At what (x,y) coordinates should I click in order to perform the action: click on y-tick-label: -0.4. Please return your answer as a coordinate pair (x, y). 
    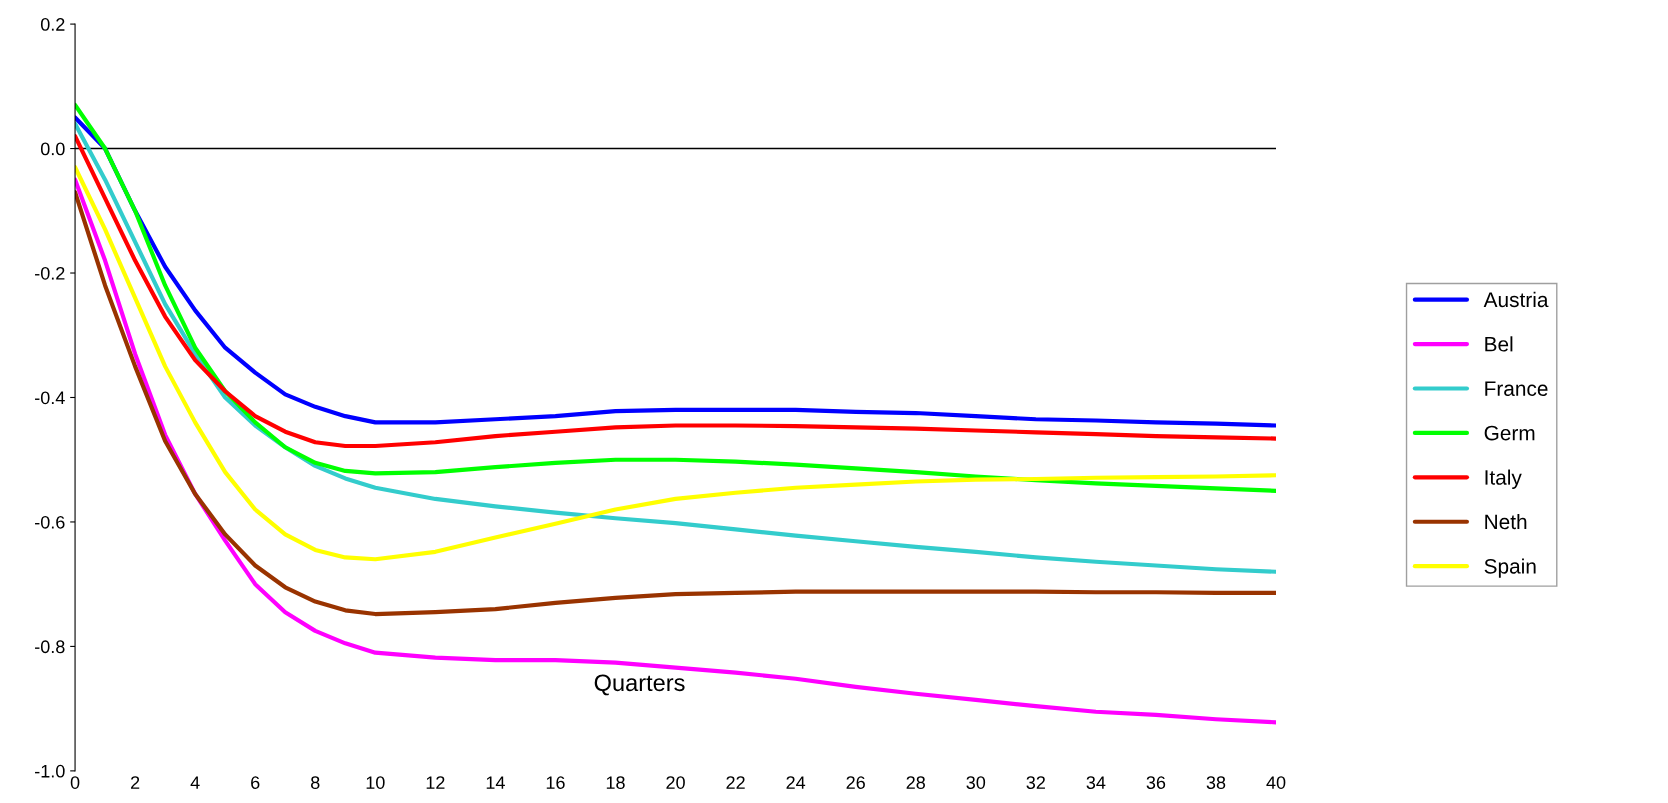
    Looking at the image, I should click on (50, 398).